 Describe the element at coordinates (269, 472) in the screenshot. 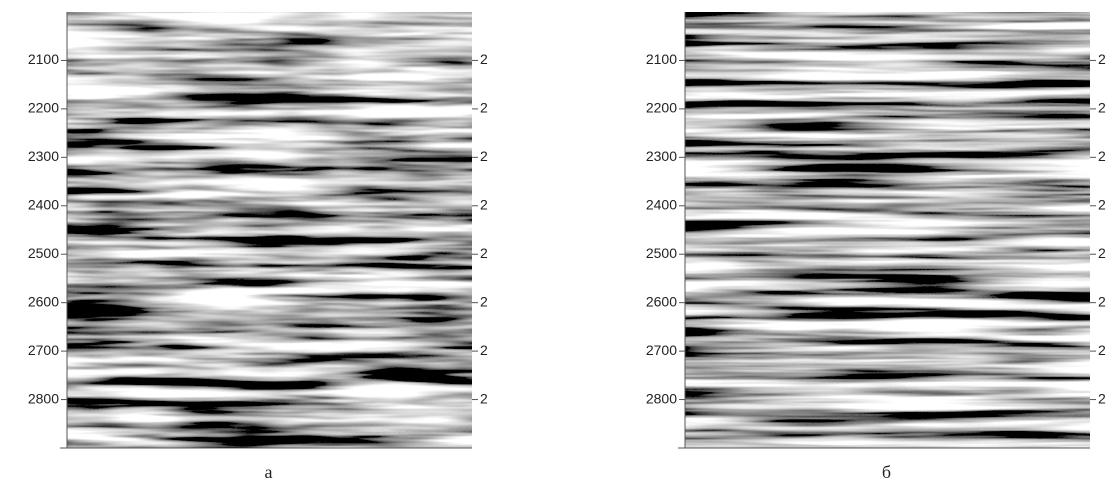

I see `caption: а` at that location.